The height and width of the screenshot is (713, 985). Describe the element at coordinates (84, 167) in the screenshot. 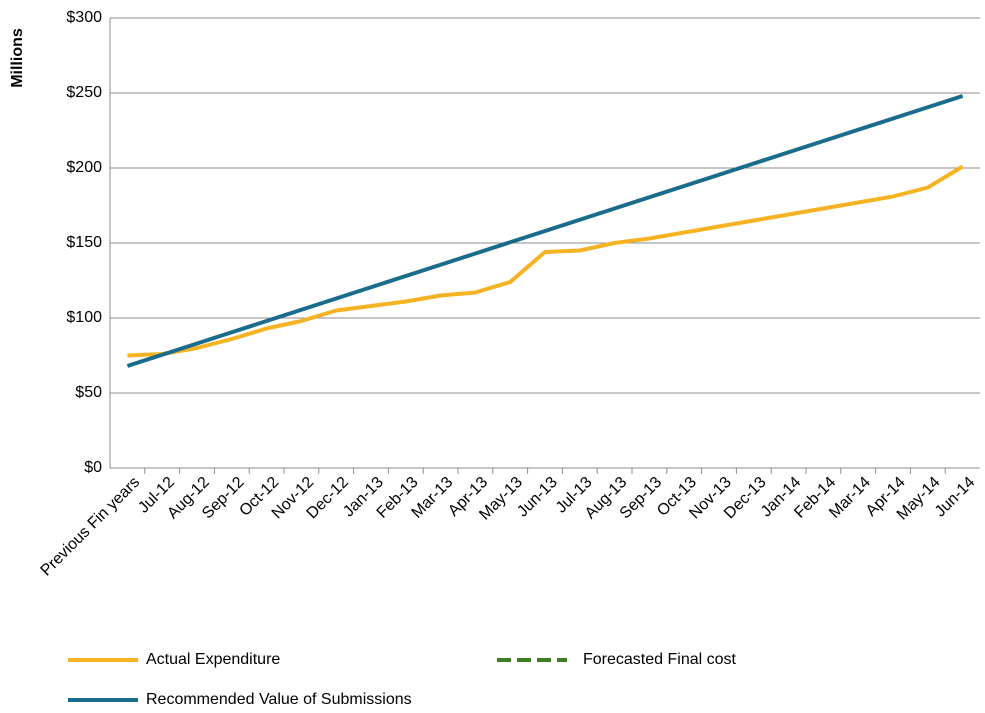

I see `y-tick-label: $200` at that location.